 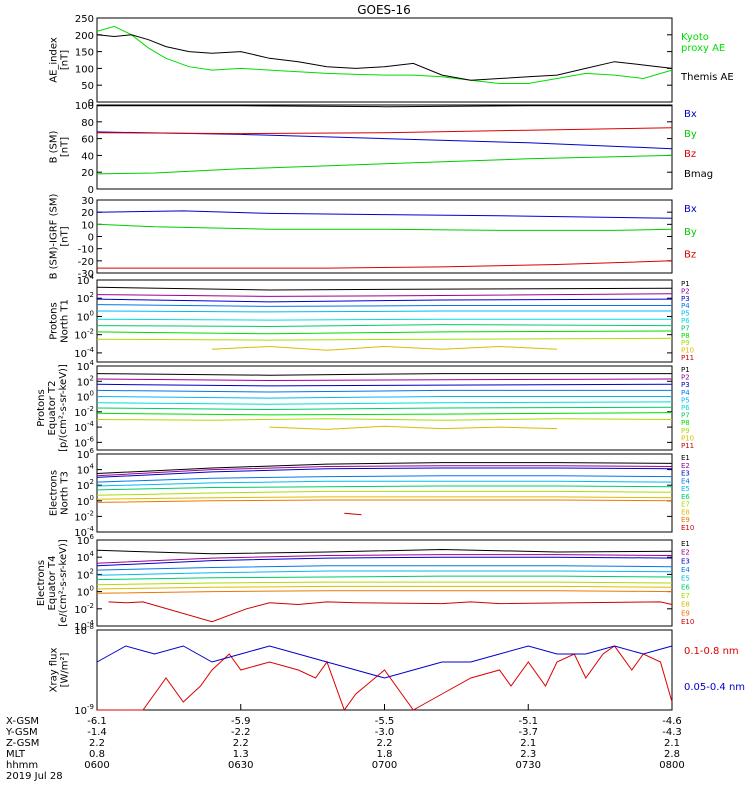 I want to click on x-tick-value: -5.1, so click(x=528, y=721).